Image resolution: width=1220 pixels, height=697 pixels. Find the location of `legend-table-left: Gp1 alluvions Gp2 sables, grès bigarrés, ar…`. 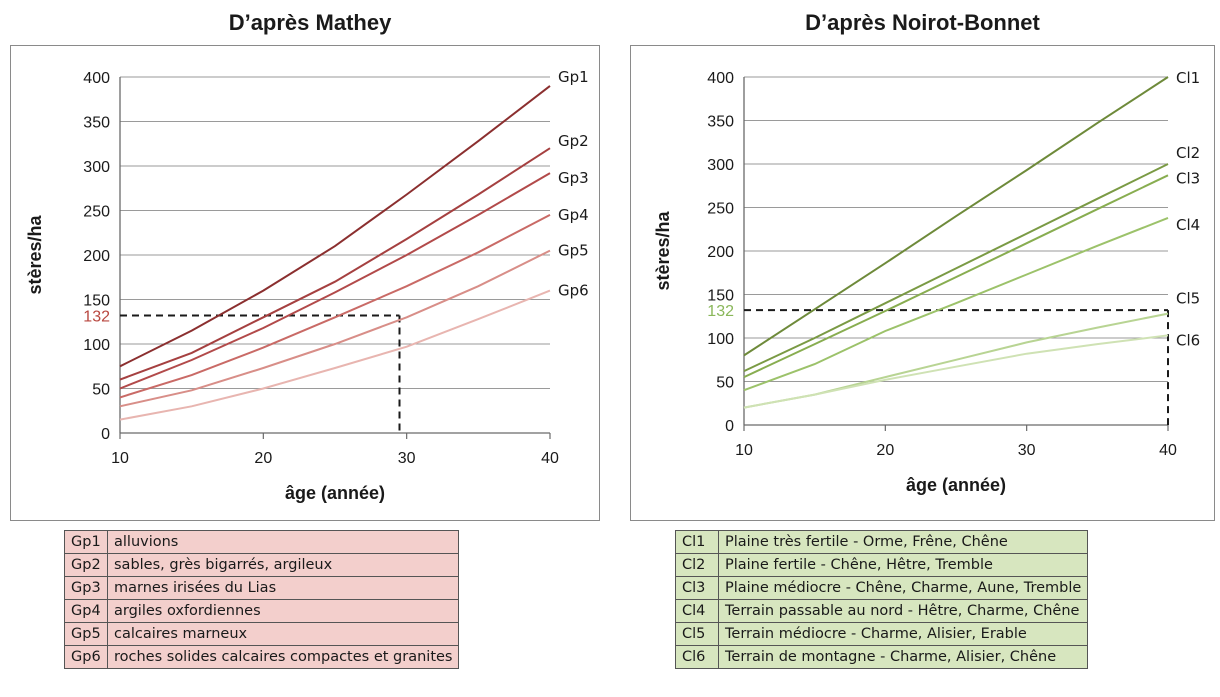

legend-table-left: Gp1 alluvions Gp2 sables, grès bigarrés, ar… is located at coordinates (262, 599).